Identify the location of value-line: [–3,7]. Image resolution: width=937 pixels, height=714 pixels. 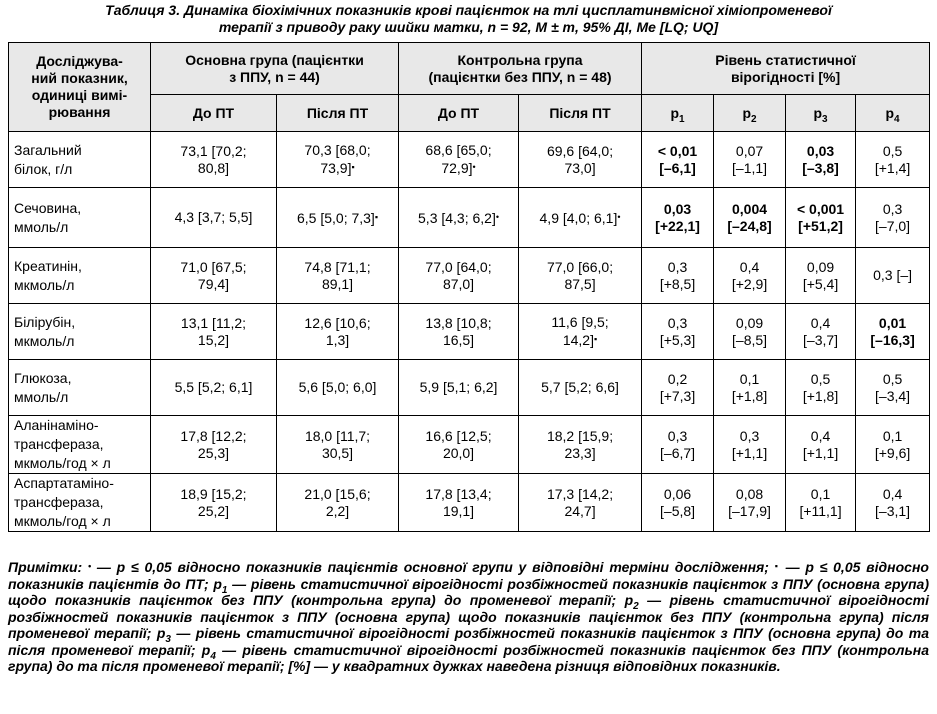
(821, 339).